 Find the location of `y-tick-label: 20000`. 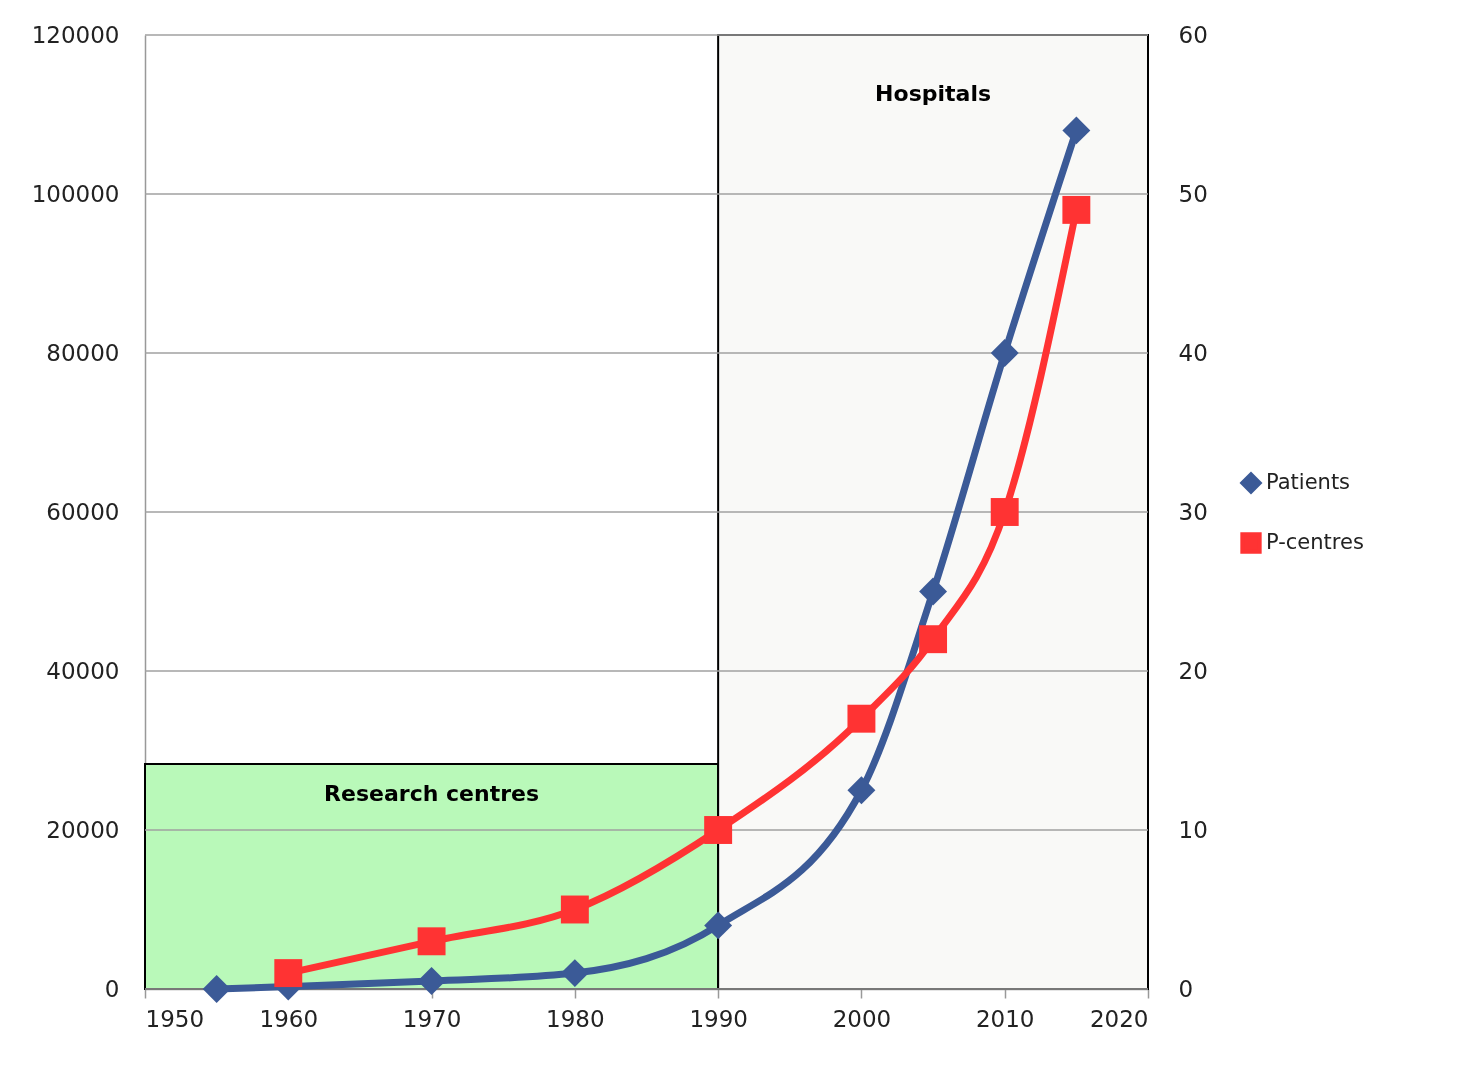

y-tick-label: 20000 is located at coordinates (83, 829).